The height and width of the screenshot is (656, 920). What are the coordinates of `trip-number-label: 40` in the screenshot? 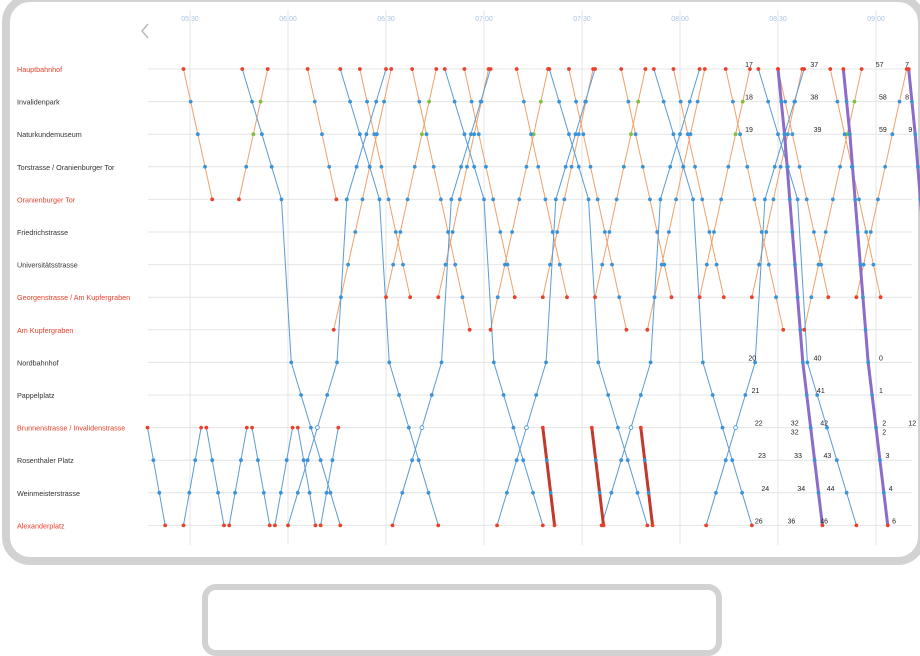 It's located at (818, 358).